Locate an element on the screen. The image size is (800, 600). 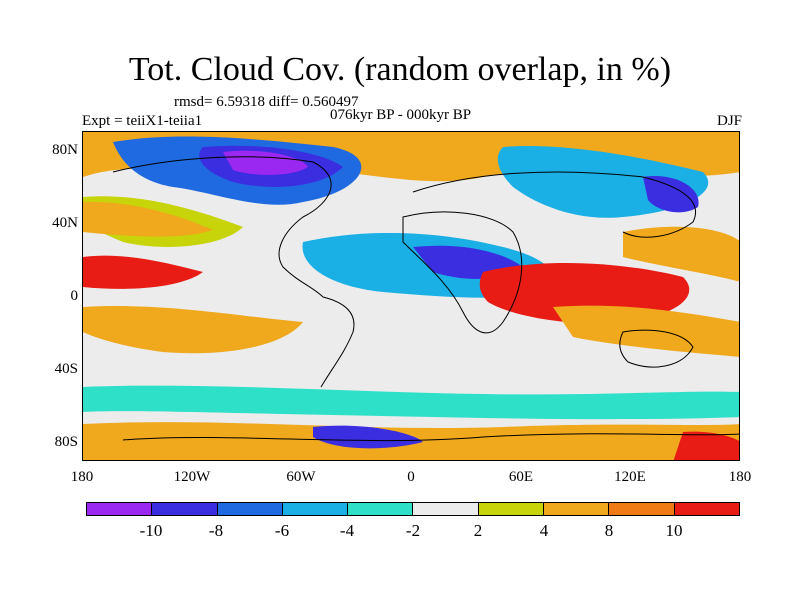
south-indian-positive is located at coordinates (646, 331).